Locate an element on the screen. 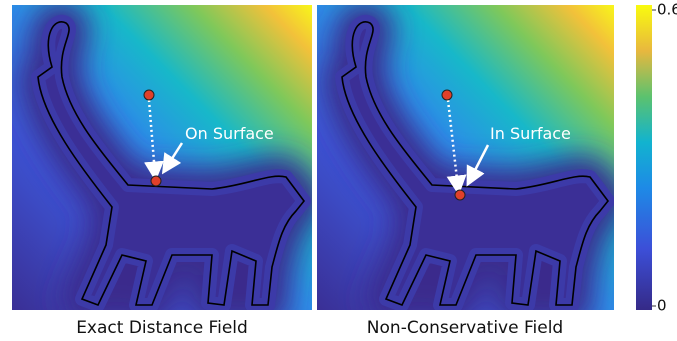 Image resolution: width=677 pixels, height=341 pixels. caption: Exact Distance Field is located at coordinates (162, 328).